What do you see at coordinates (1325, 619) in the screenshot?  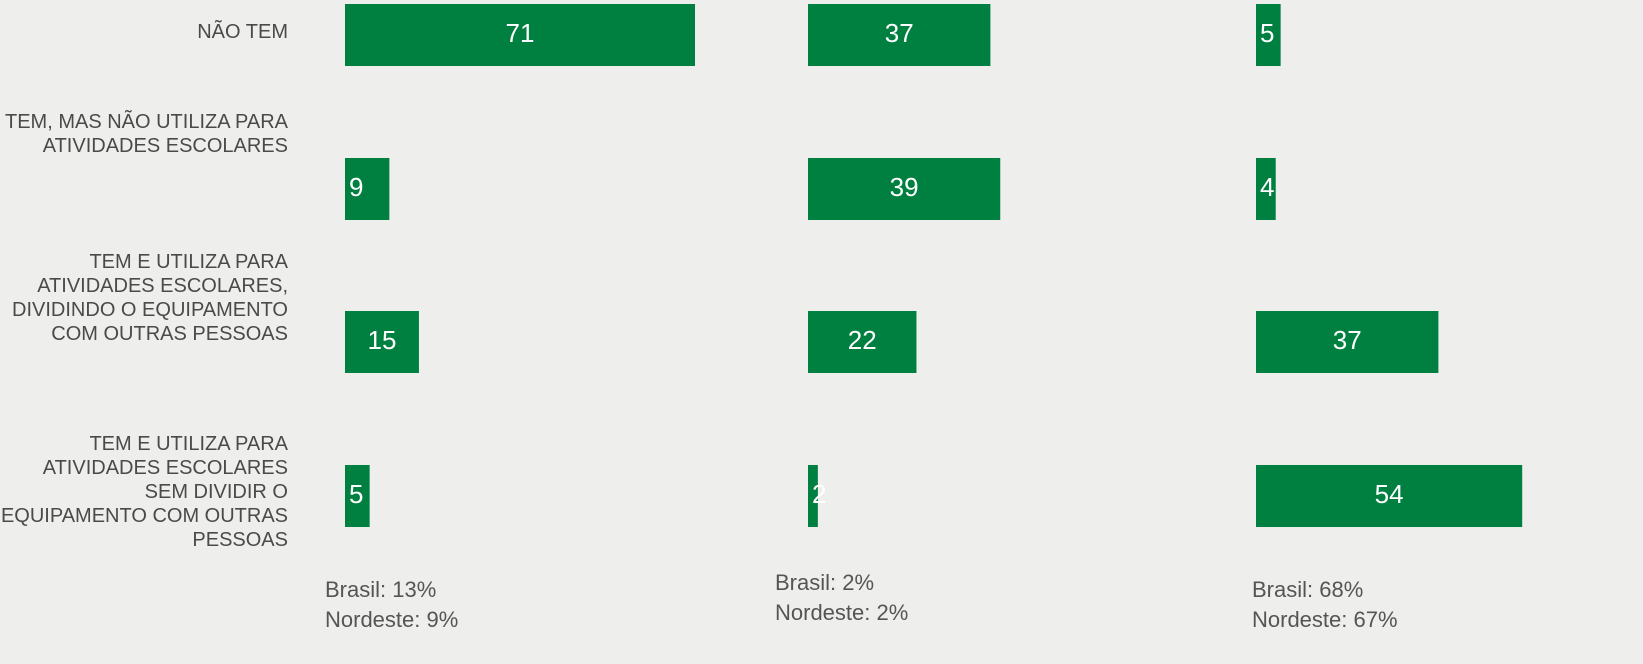 I see `note: Nordeste: 67%` at bounding box center [1325, 619].